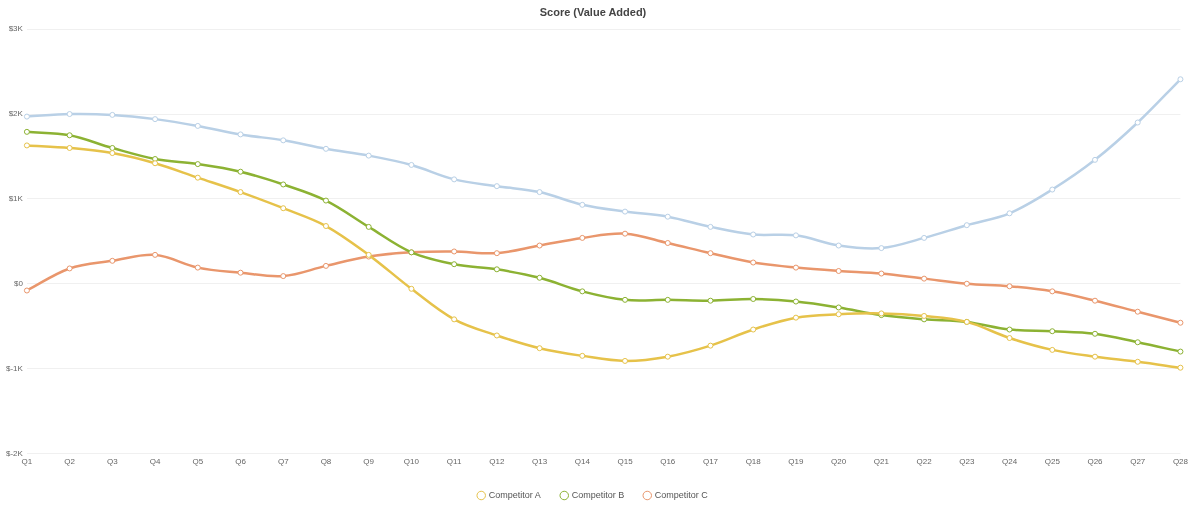 This screenshot has height=510, width=1192. What do you see at coordinates (411, 462) in the screenshot?
I see `x-tick-label: Q10` at bounding box center [411, 462].